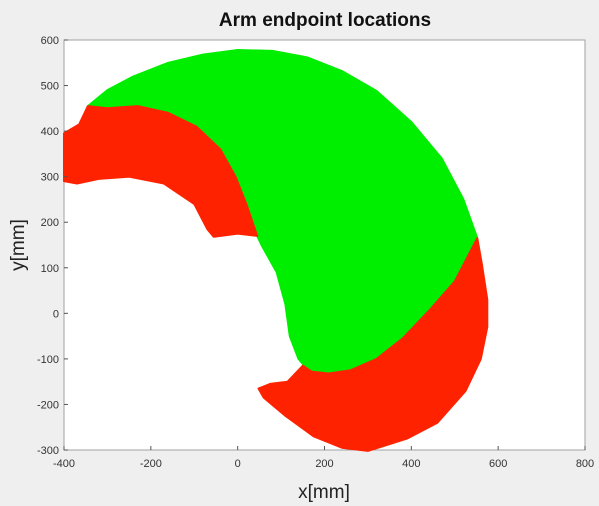 This screenshot has height=506, width=599. What do you see at coordinates (324, 492) in the screenshot?
I see `x-axis-label: x[mm]` at bounding box center [324, 492].